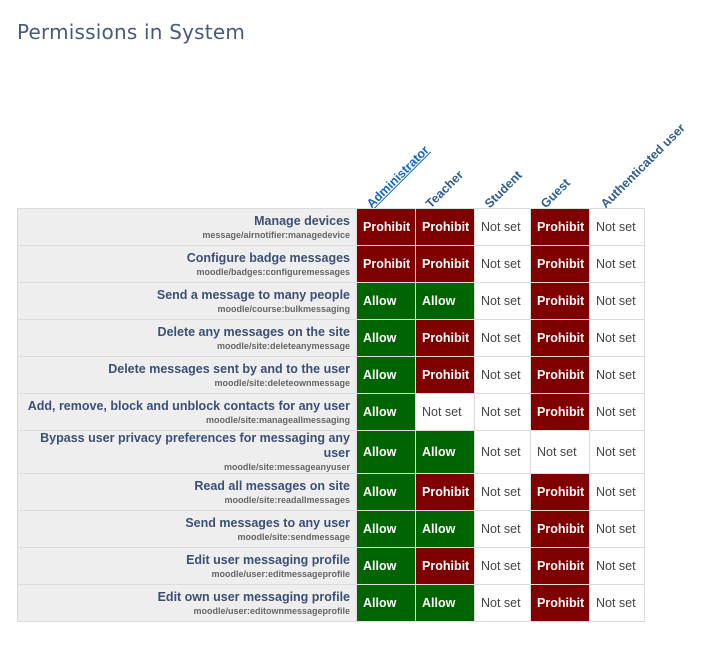 This screenshot has height=651, width=718. Describe the element at coordinates (445, 189) in the screenshot. I see `role-header-teacher: Teacher` at that location.